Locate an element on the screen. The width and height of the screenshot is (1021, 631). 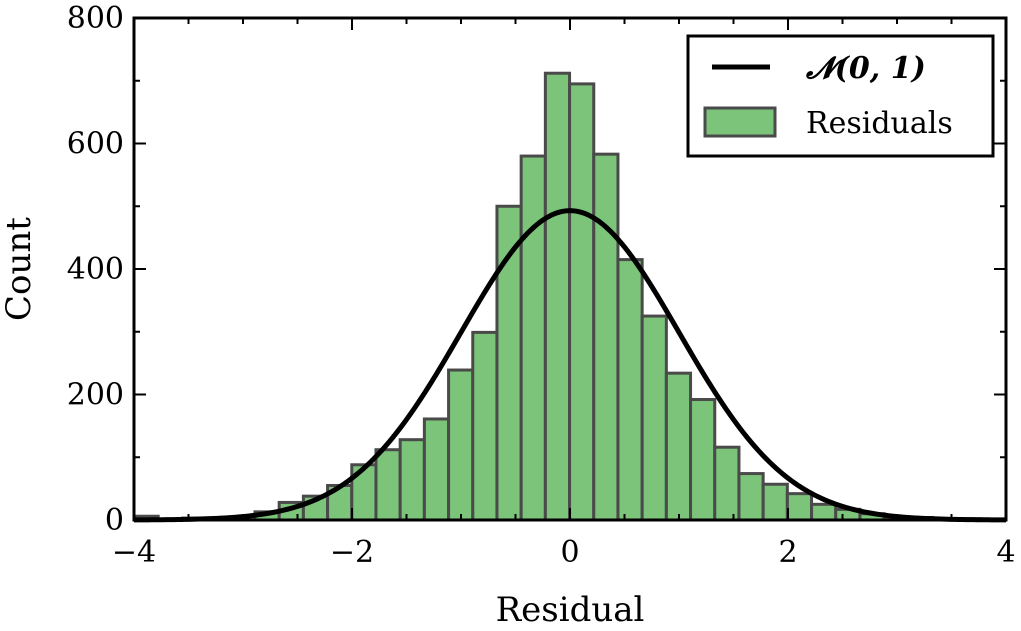
x-tick-label: 4 is located at coordinates (1005, 552).